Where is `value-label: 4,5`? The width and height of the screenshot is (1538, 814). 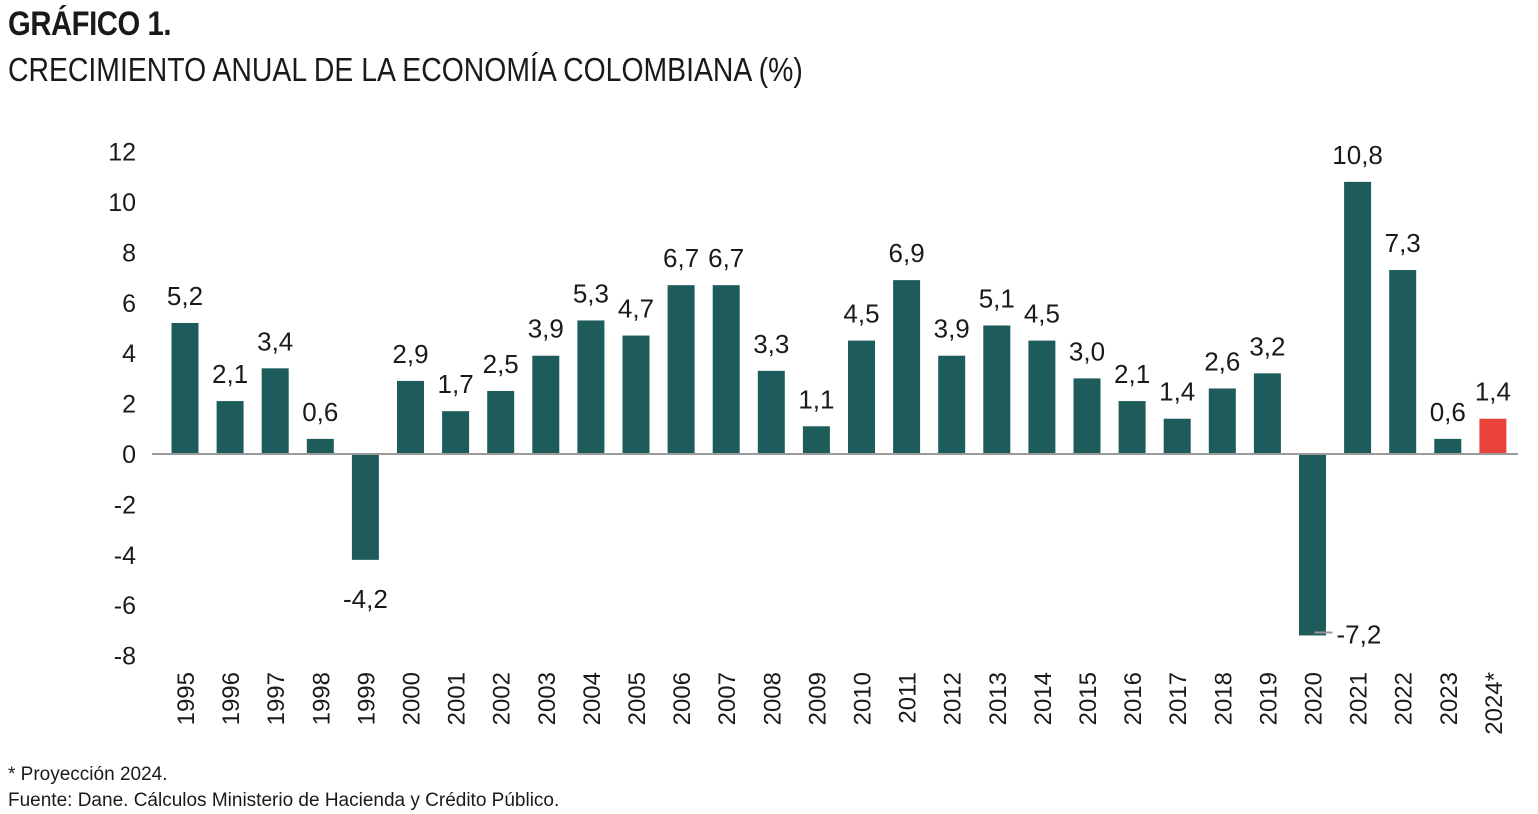
value-label: 4,5 is located at coordinates (1042, 314).